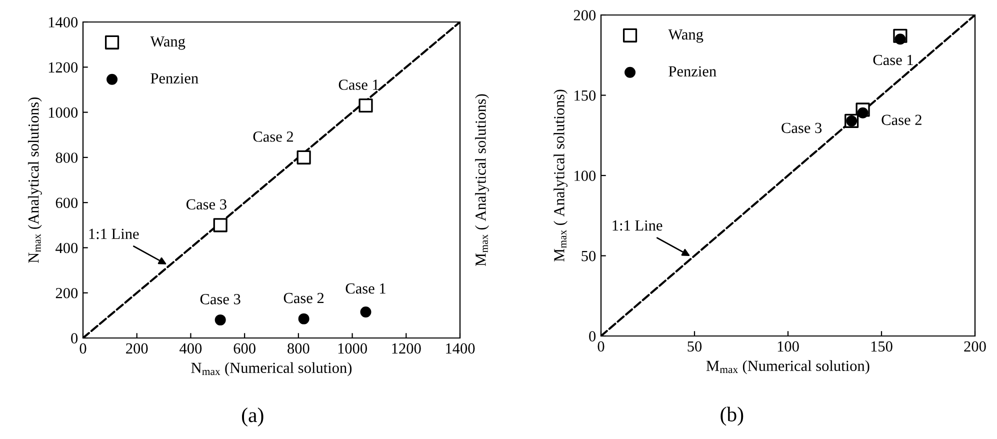 The image size is (997, 439). What do you see at coordinates (589, 256) in the screenshot?
I see `y-tick-label: 50` at bounding box center [589, 256].